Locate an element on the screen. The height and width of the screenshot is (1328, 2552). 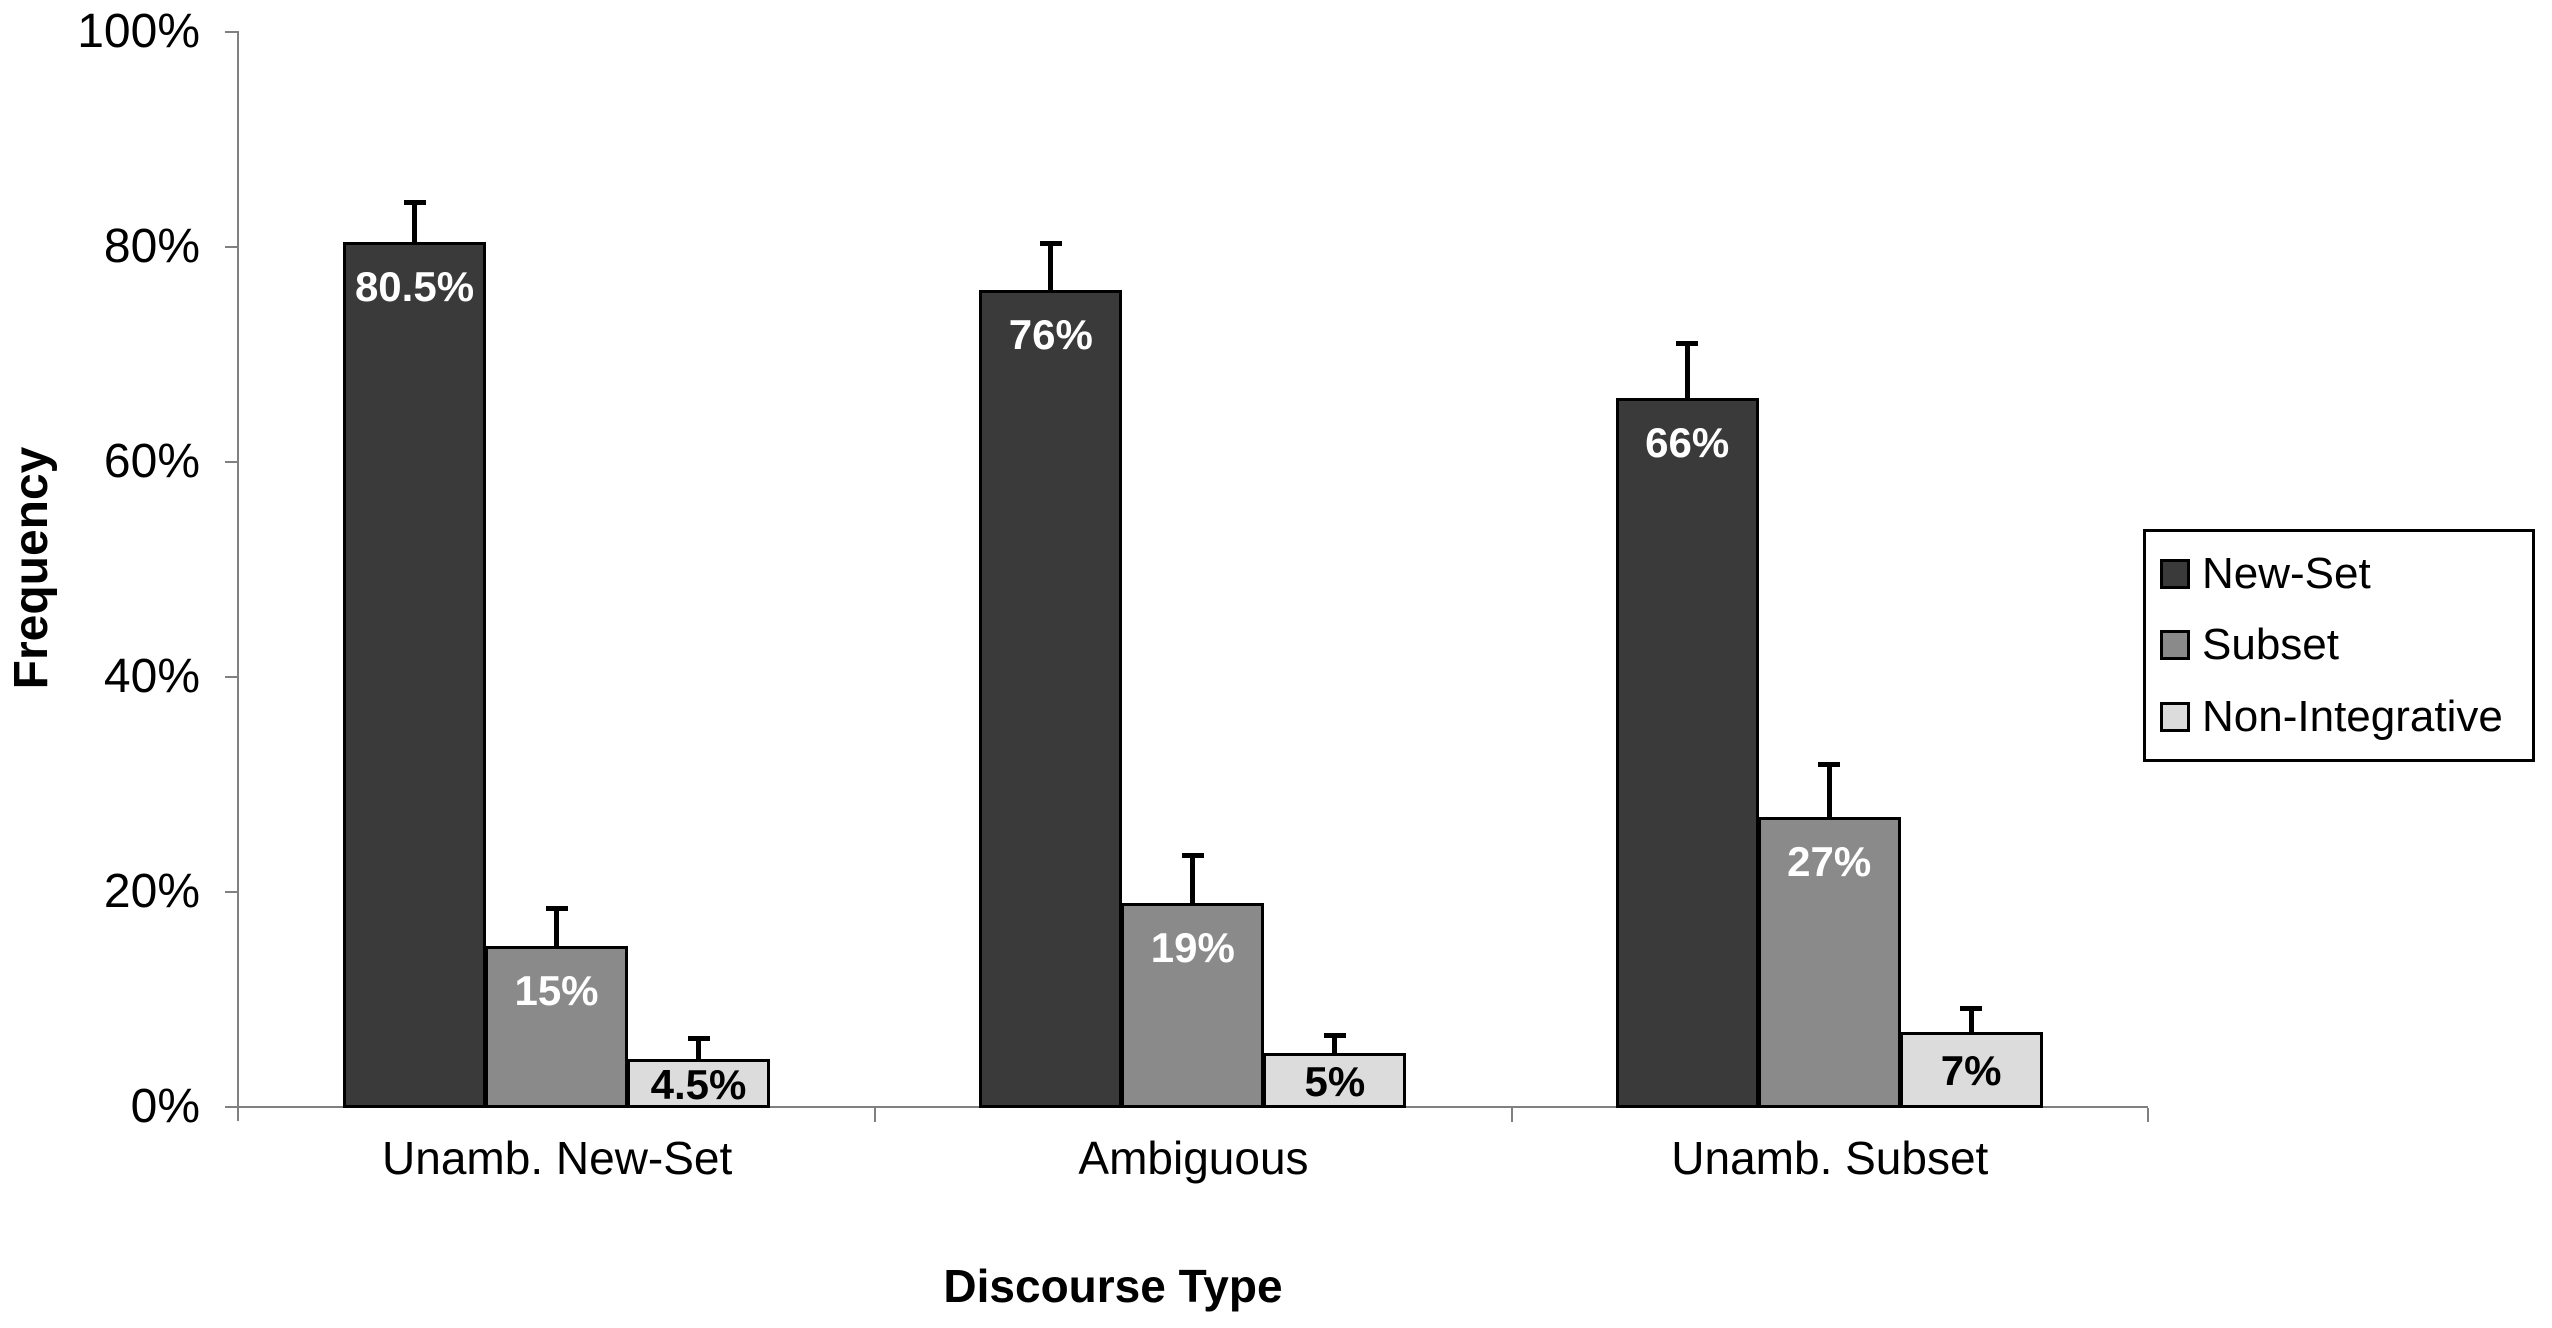
y-axis-line is located at coordinates (238, 576).